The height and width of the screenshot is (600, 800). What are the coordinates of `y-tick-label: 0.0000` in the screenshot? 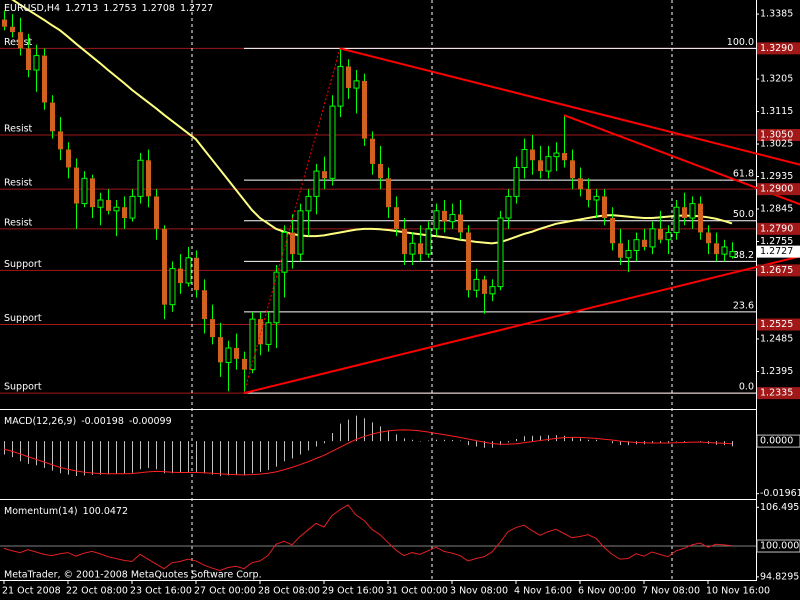 It's located at (776, 441).